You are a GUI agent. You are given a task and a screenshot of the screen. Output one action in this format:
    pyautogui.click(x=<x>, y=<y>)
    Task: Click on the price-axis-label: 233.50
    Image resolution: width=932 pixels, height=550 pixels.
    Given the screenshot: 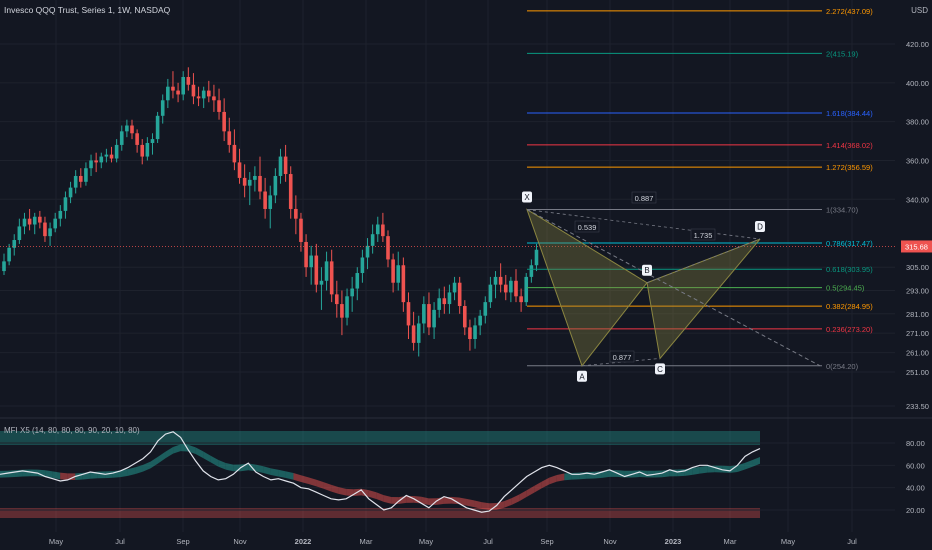 What is the action you would take?
    pyautogui.click(x=917, y=406)
    